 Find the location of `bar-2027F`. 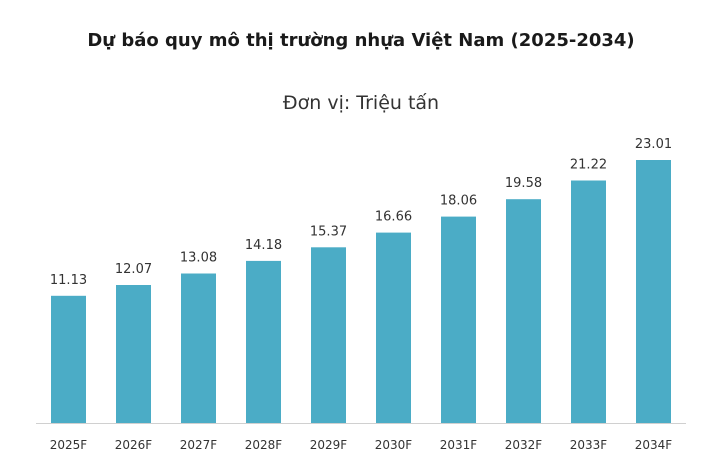

bar-2027F is located at coordinates (198, 348).